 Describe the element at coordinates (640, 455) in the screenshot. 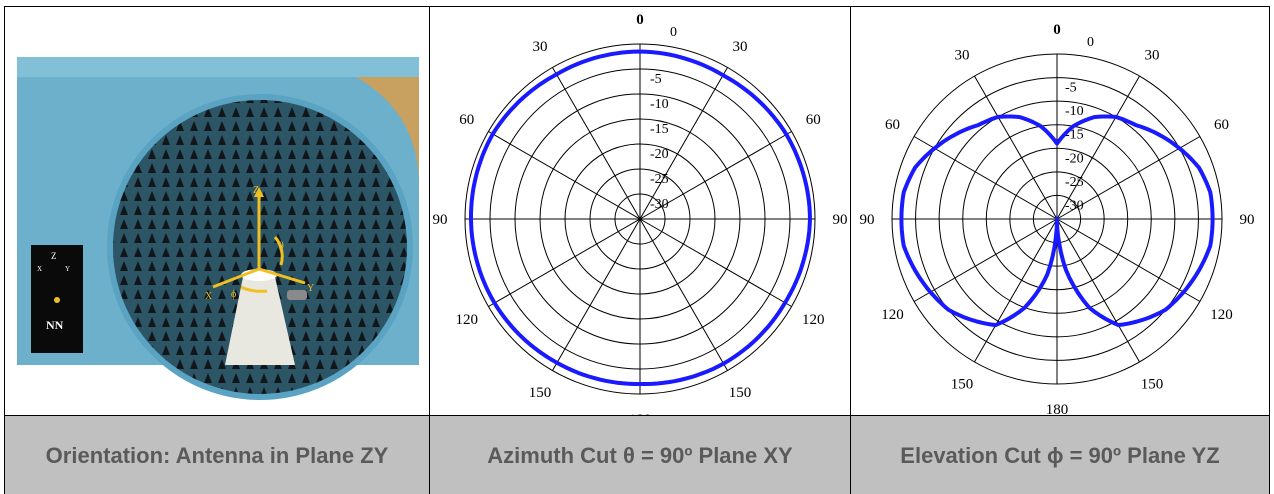

I see `azimuth-caption: Azimuth Cut θ = 90º Plane XY` at that location.